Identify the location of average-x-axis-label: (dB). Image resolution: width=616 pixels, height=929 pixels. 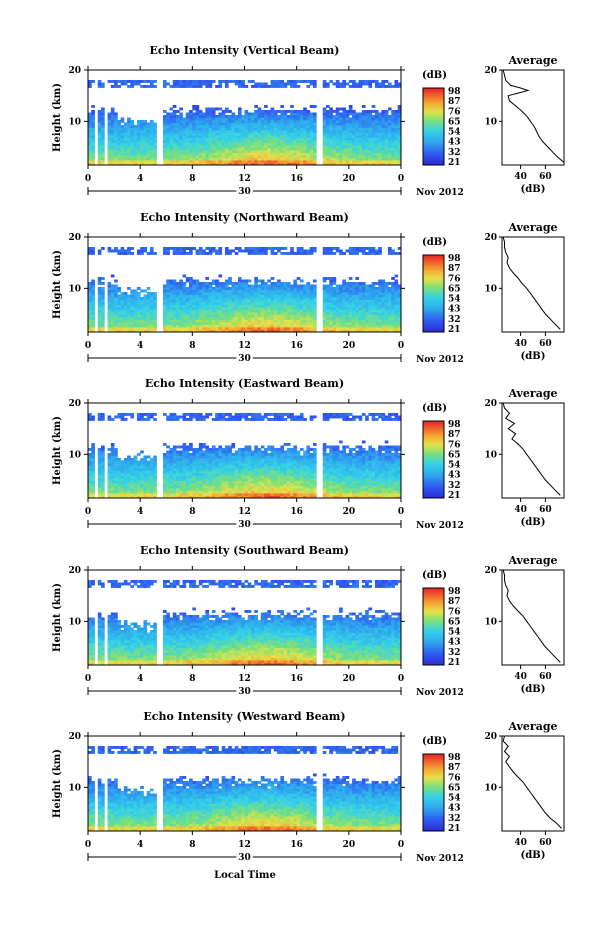
(533, 189).